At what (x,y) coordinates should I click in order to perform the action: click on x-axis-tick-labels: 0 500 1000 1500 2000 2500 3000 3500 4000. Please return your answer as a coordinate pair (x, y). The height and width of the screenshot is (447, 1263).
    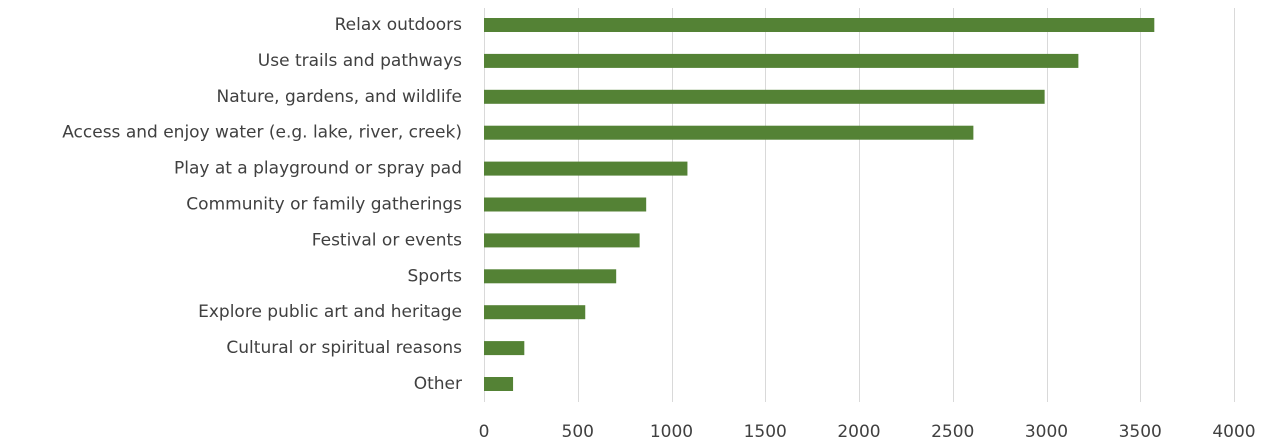
    Looking at the image, I should click on (867, 432).